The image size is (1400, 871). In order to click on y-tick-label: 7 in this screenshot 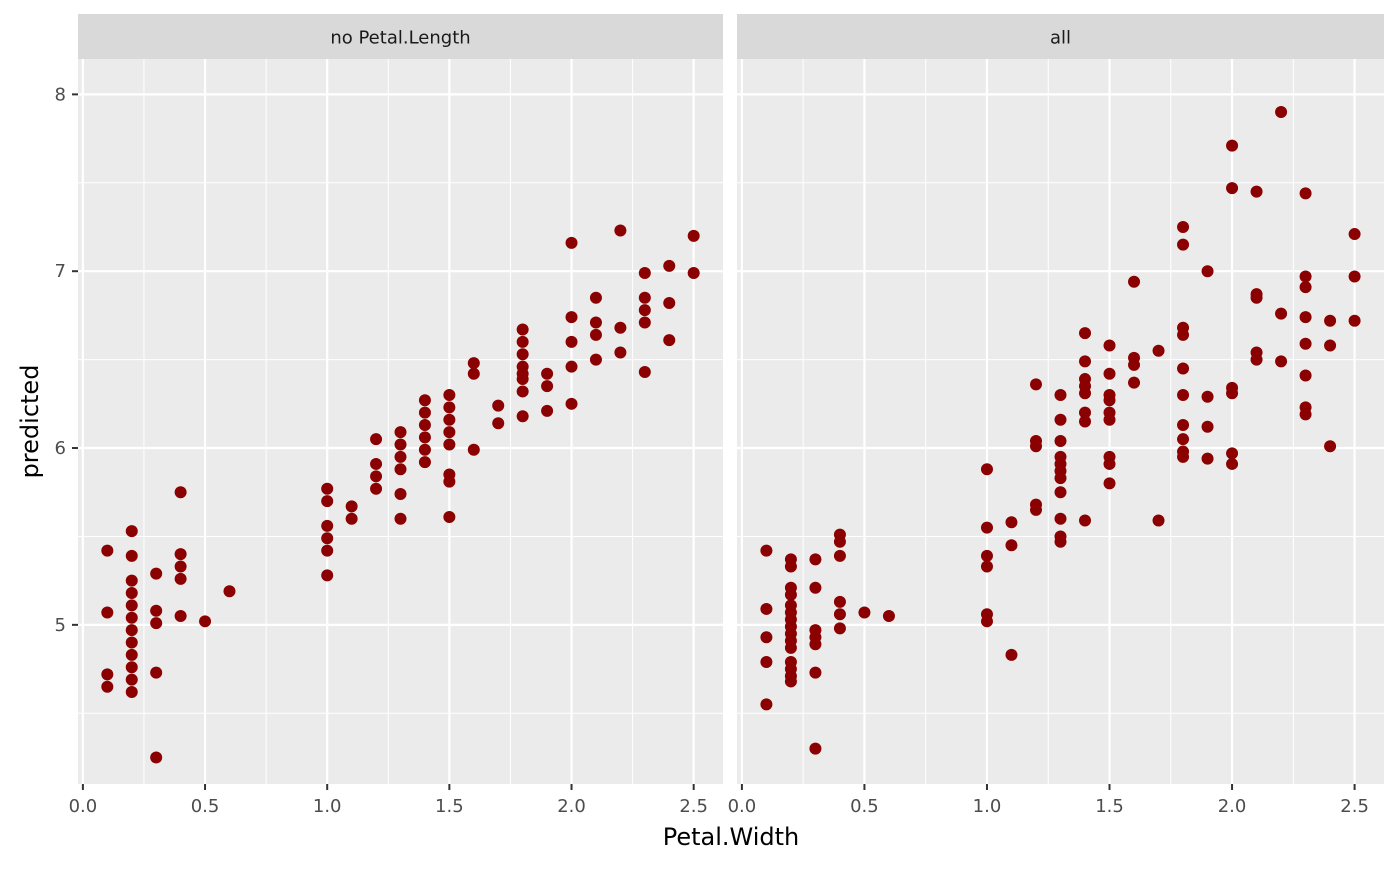, I will do `click(60, 271)`.